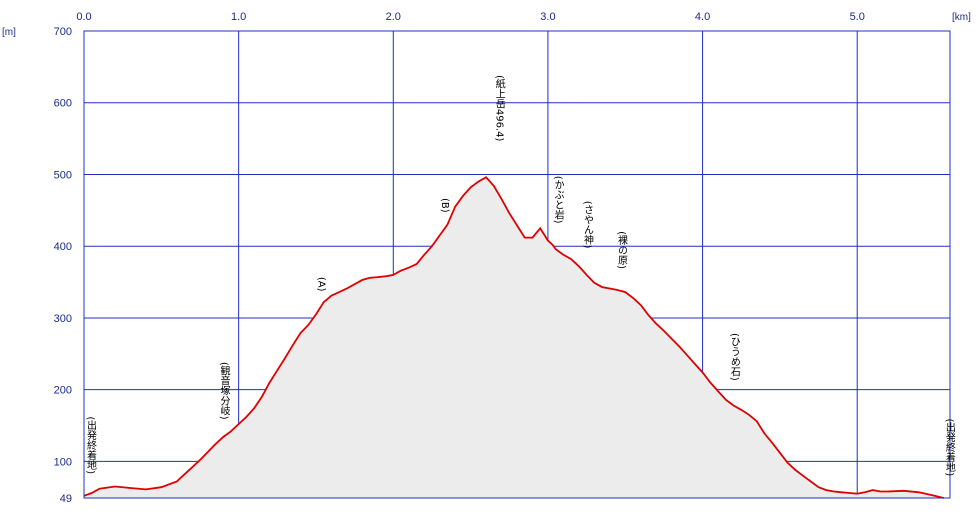 The height and width of the screenshot is (519, 978). What do you see at coordinates (558, 200) in the screenshot?
I see `waypoint-label: (かぶと岩)` at bounding box center [558, 200].